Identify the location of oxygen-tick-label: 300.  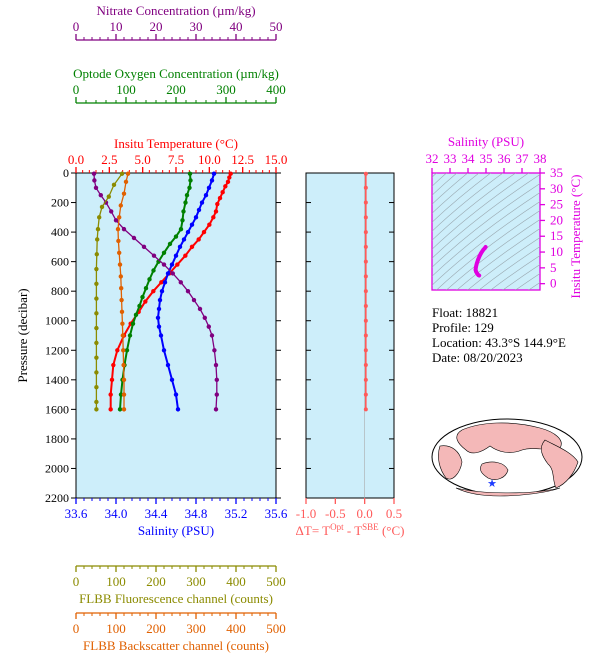
(226, 89).